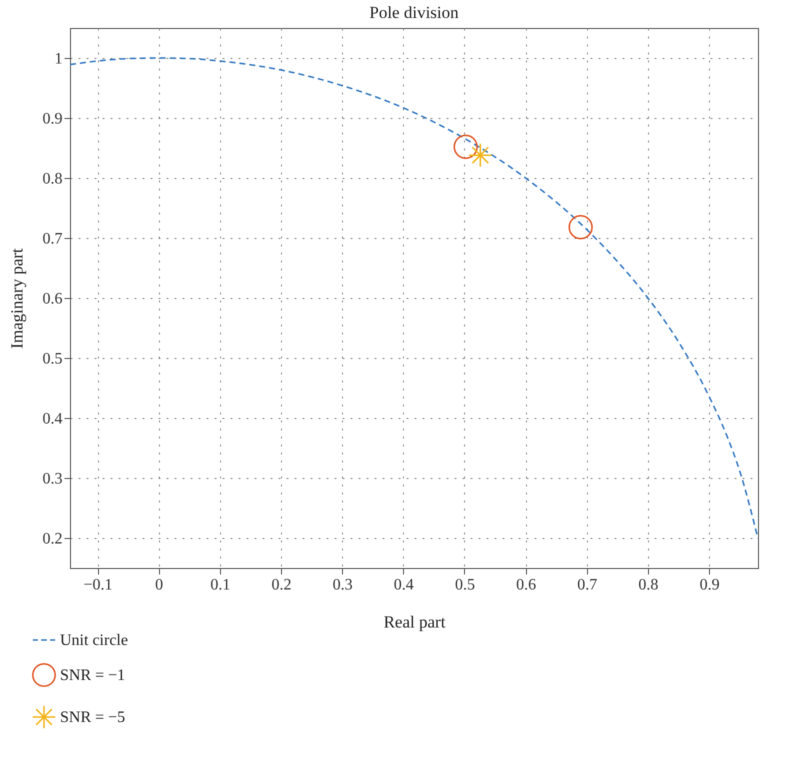 This screenshot has width=793, height=773. I want to click on y-tick-label: 0.7, so click(52, 239).